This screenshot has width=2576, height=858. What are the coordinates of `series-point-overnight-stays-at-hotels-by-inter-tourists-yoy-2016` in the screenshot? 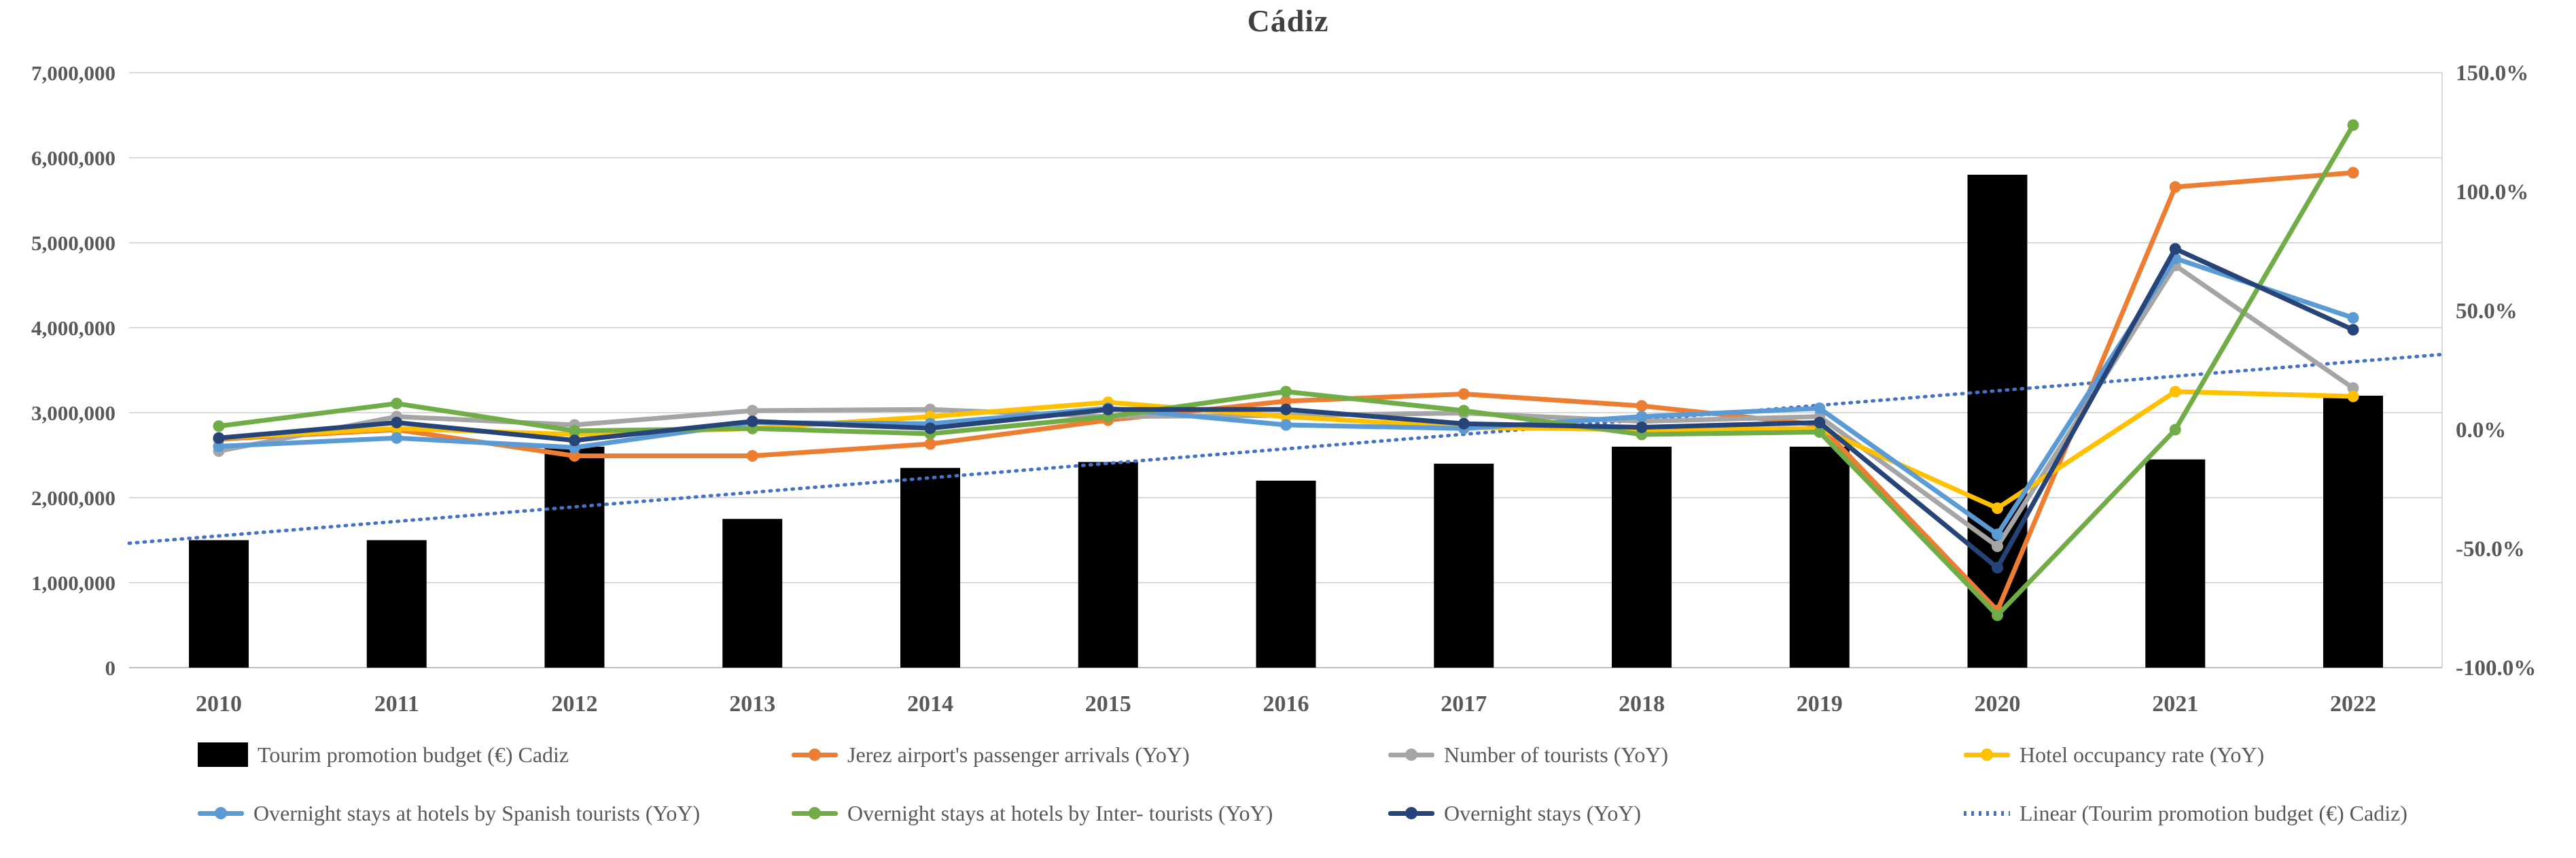 It's located at (1286, 392).